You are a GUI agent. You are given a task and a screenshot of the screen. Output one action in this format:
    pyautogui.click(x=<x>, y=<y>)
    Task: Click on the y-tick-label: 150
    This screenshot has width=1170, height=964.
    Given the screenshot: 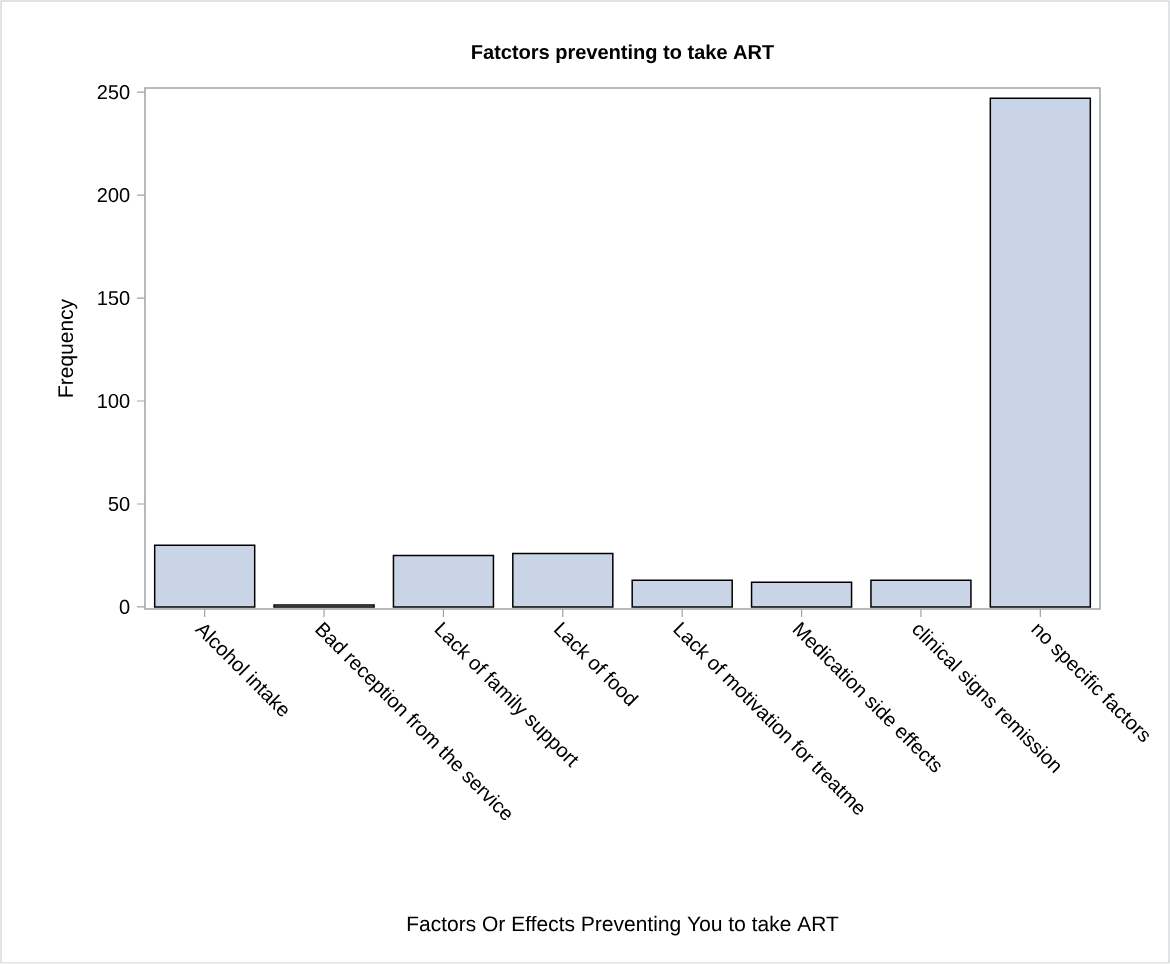 What is the action you would take?
    pyautogui.click(x=114, y=298)
    